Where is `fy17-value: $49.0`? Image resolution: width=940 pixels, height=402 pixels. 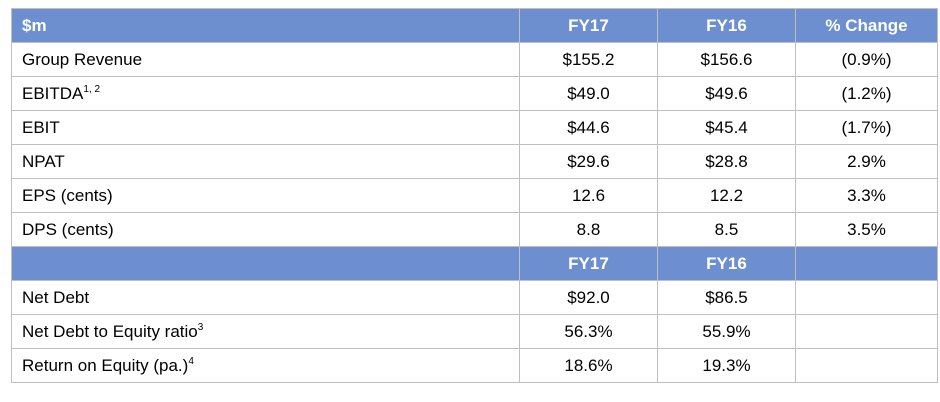
fy17-value: $49.0 is located at coordinates (588, 93).